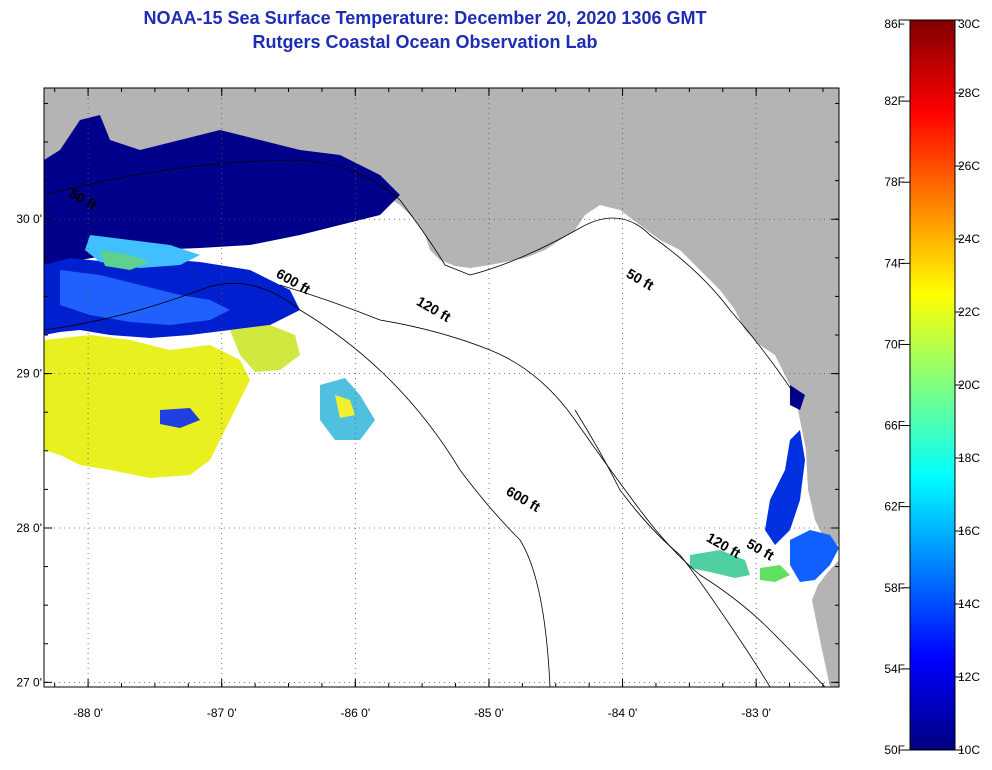 This screenshot has height=770, width=992. Describe the element at coordinates (894, 344) in the screenshot. I see `colorbar-label-f: 70F` at that location.